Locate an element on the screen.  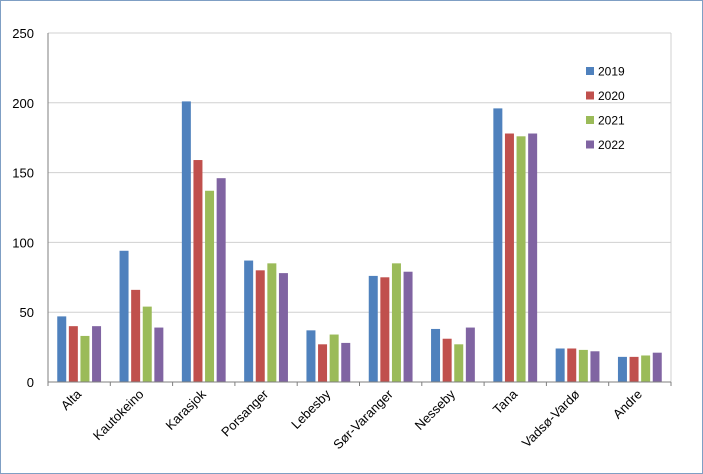
x-tick-label: Karasjok is located at coordinates (186, 409).